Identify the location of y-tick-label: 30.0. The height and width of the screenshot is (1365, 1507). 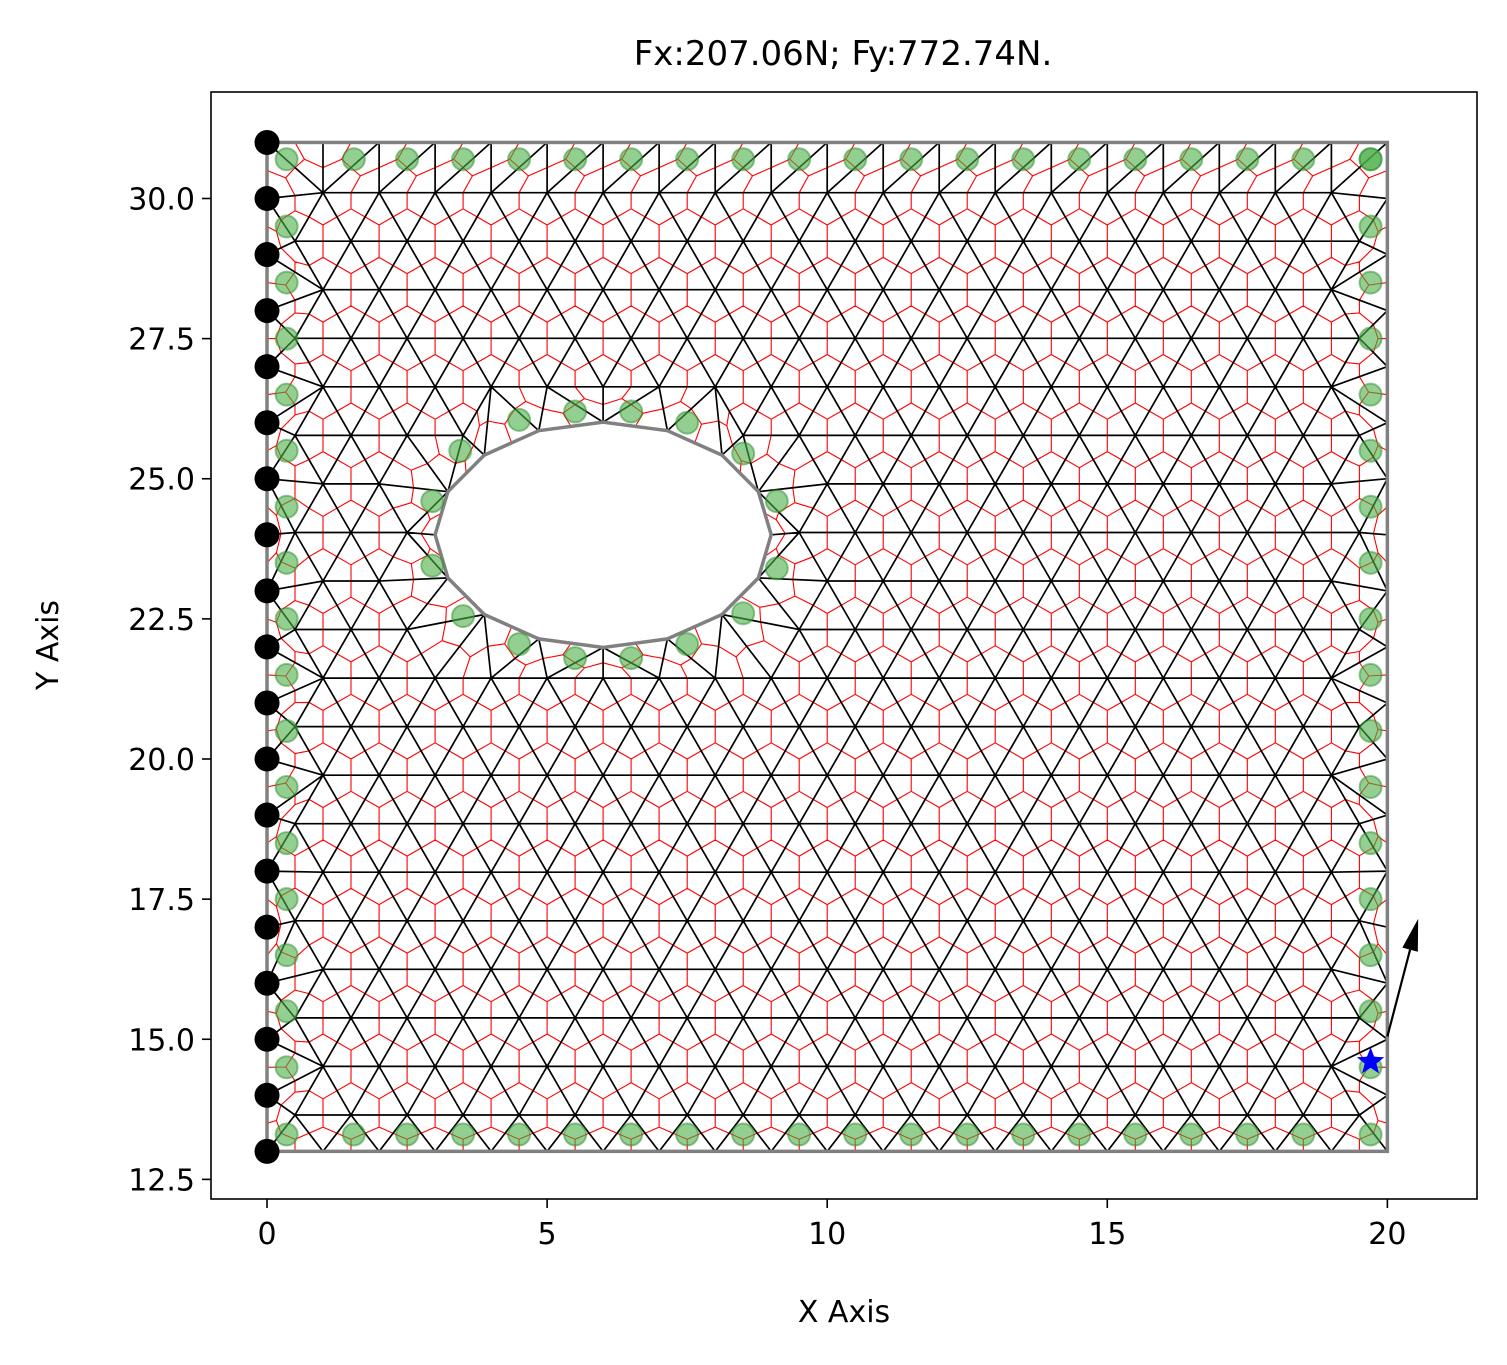
(161, 199).